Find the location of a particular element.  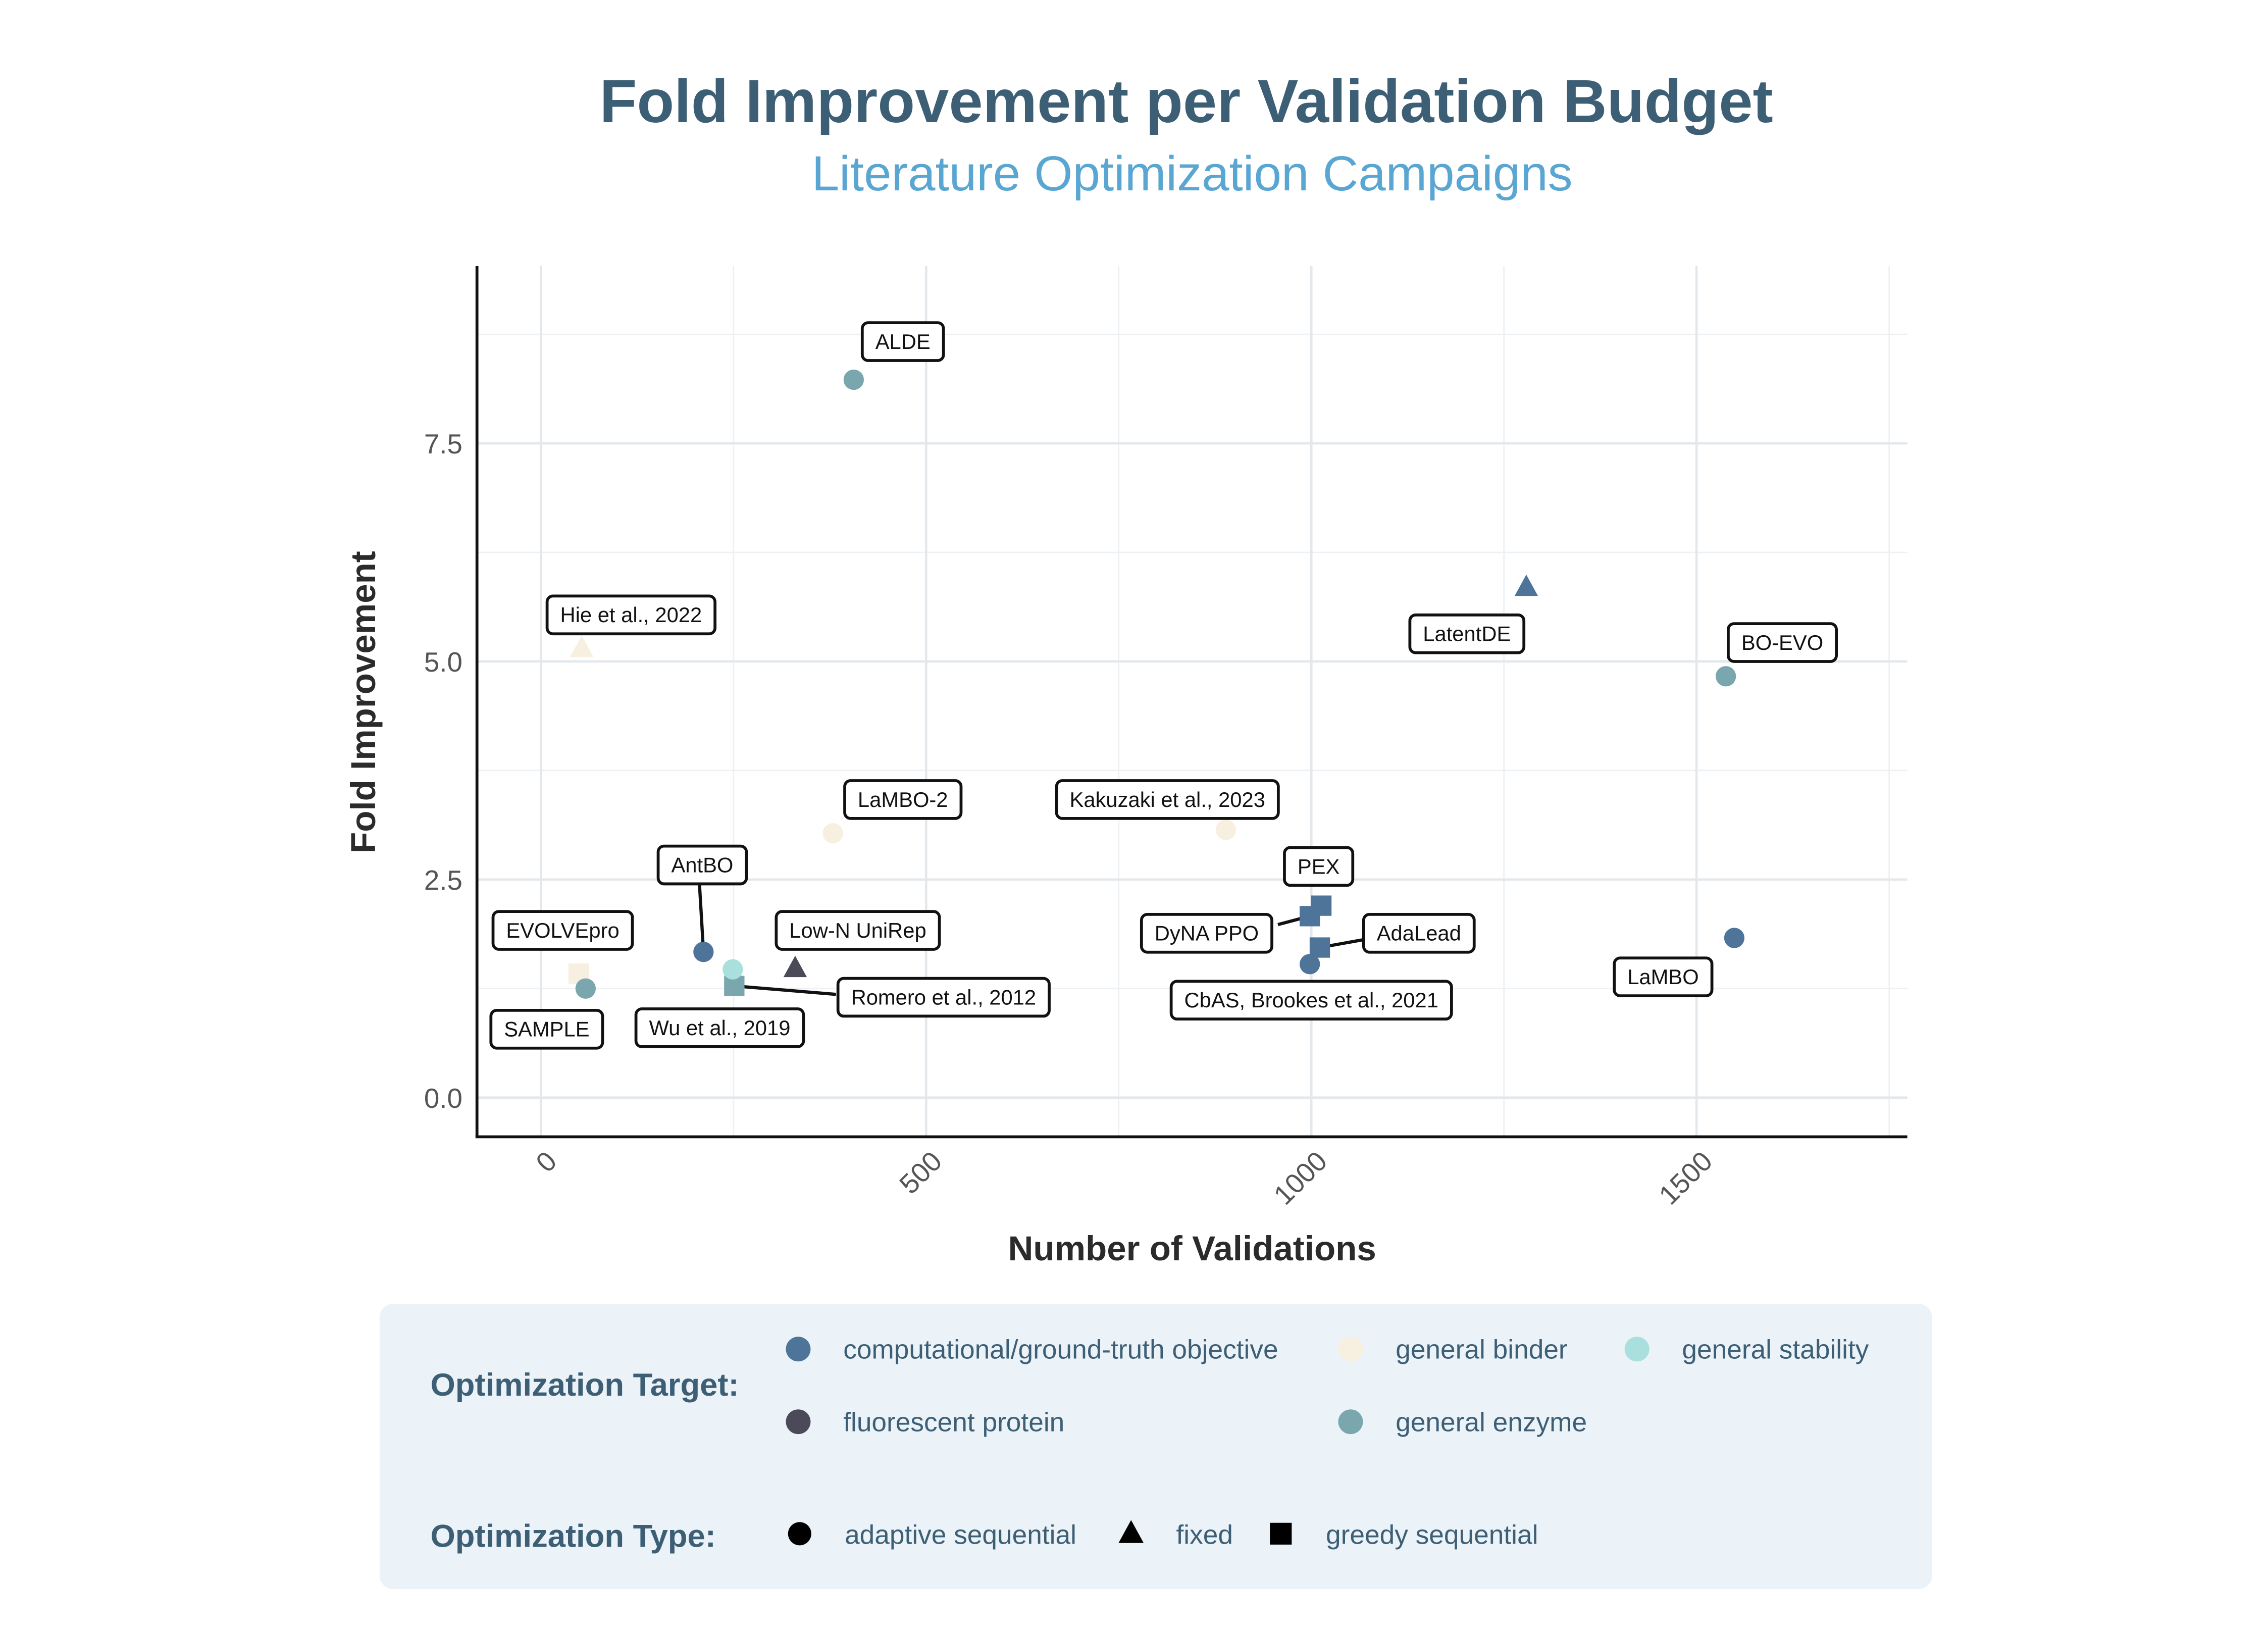

legend-type-title: Optimization Type: is located at coordinates (573, 1536).